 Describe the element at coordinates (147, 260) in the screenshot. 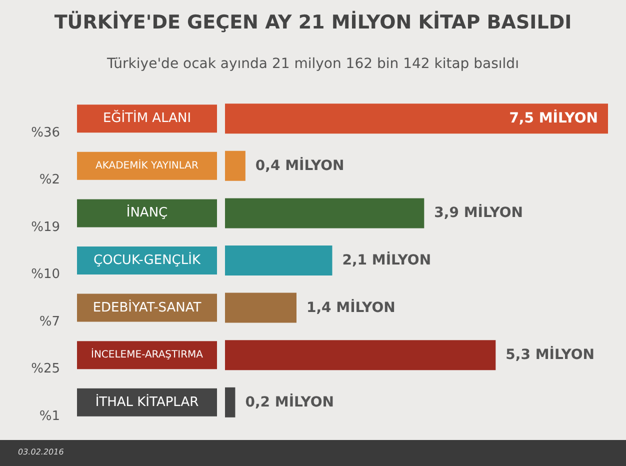

I see `y-tick-label: ÇOCUK-GENÇLİK` at that location.